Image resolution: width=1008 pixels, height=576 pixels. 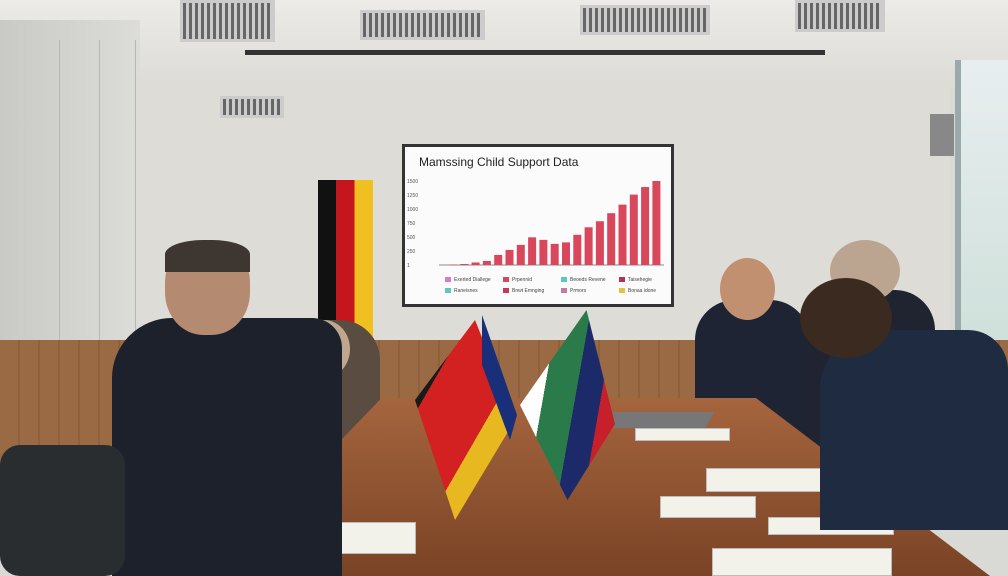 I want to click on woman-hair, so click(x=846, y=318).